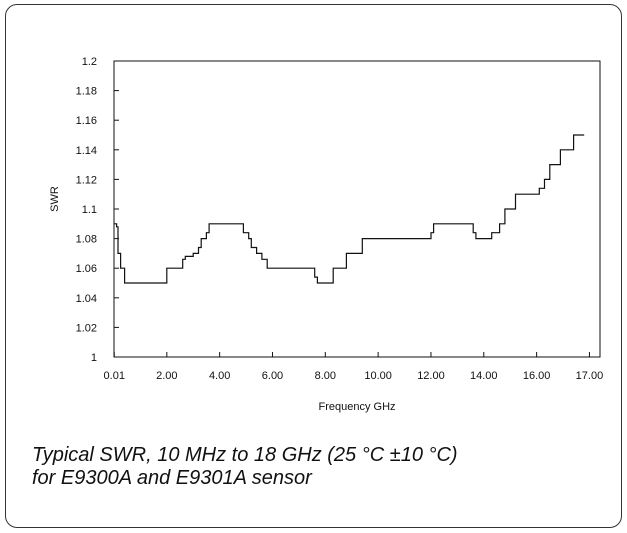 Image resolution: width=627 pixels, height=533 pixels. Describe the element at coordinates (86, 299) in the screenshot. I see `y-tick-label: 1.04` at that location.